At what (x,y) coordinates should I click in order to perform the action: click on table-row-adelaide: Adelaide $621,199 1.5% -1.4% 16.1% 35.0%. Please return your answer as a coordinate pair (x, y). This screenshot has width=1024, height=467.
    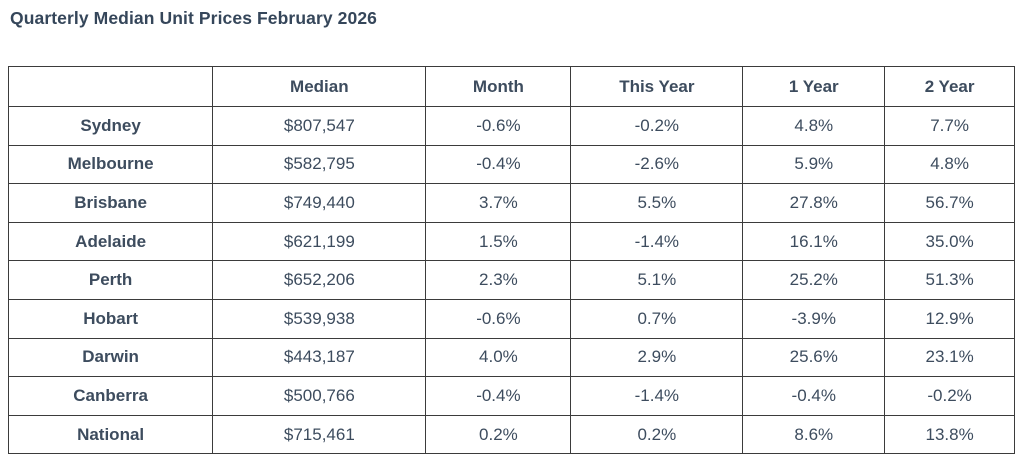
    Looking at the image, I should click on (511, 241).